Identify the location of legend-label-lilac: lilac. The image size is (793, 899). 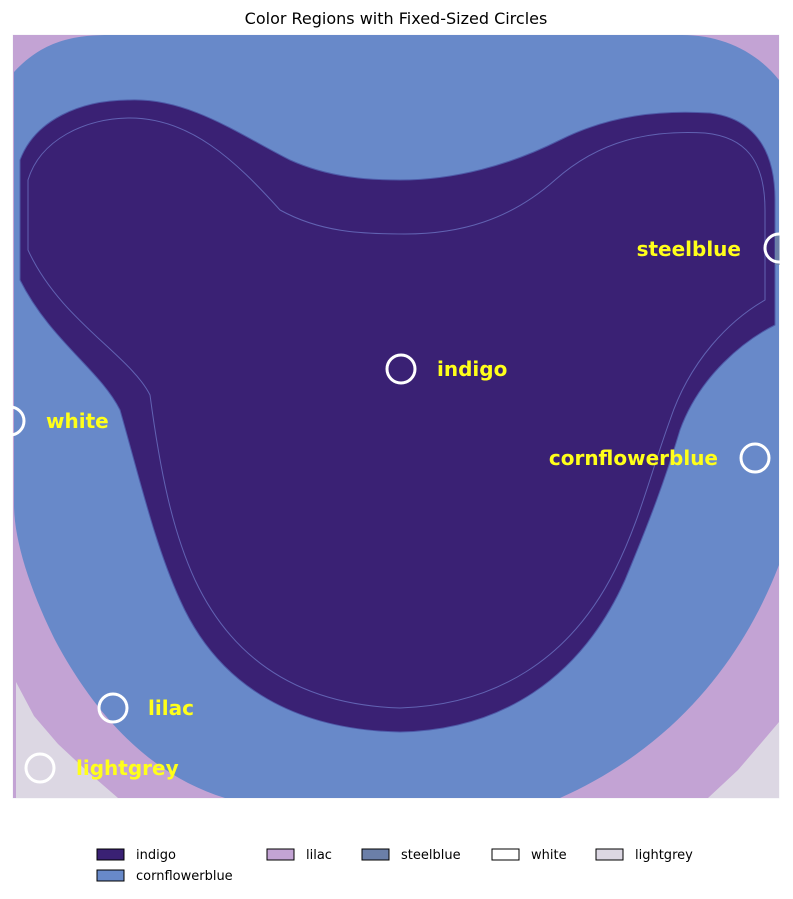
(319, 855).